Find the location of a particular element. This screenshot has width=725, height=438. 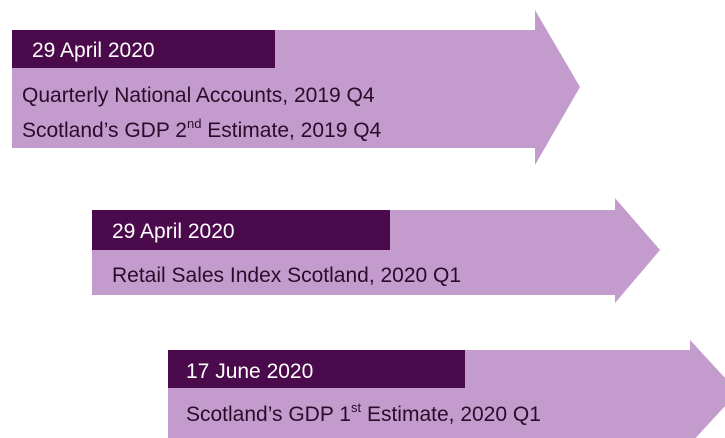

text: Estimate, 2020 Q1 is located at coordinates (451, 414).